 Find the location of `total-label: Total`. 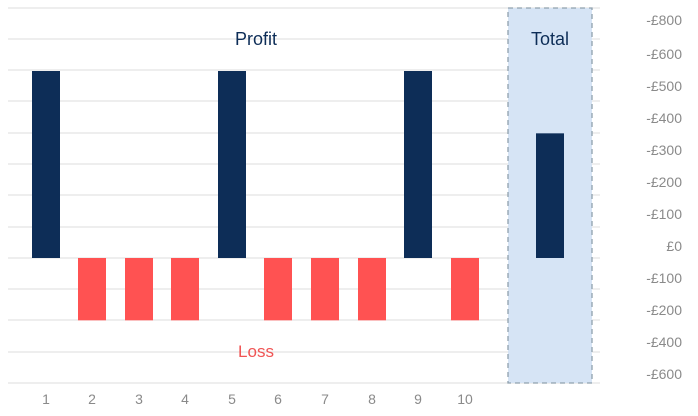

total-label: Total is located at coordinates (550, 39).